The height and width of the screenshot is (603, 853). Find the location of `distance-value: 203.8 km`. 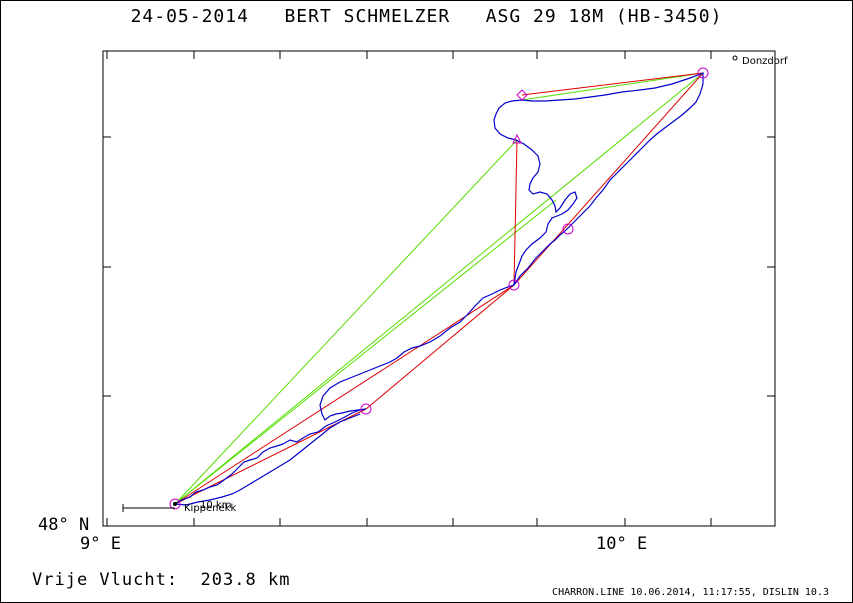

distance-value: 203.8 km is located at coordinates (245, 580).